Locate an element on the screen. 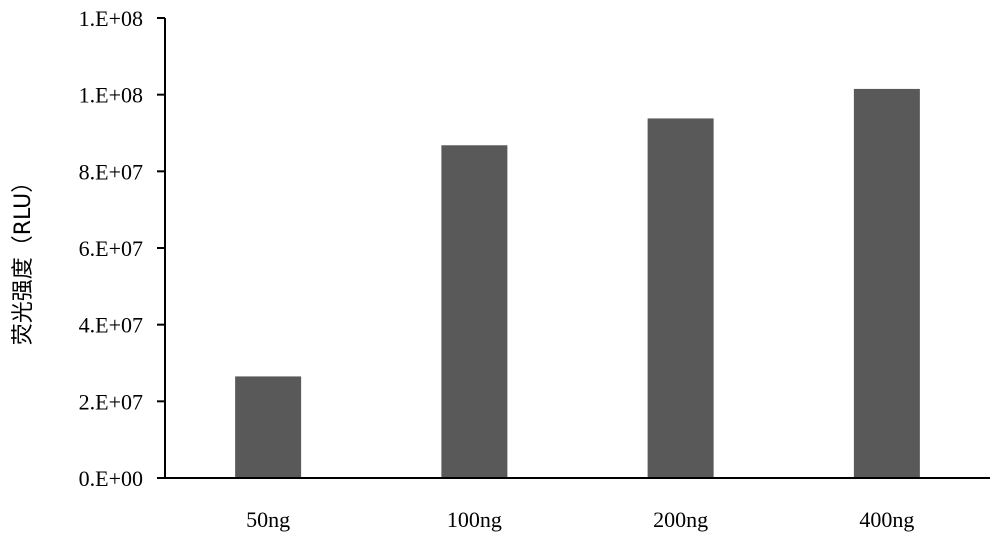  bar-400ng is located at coordinates (886, 283).